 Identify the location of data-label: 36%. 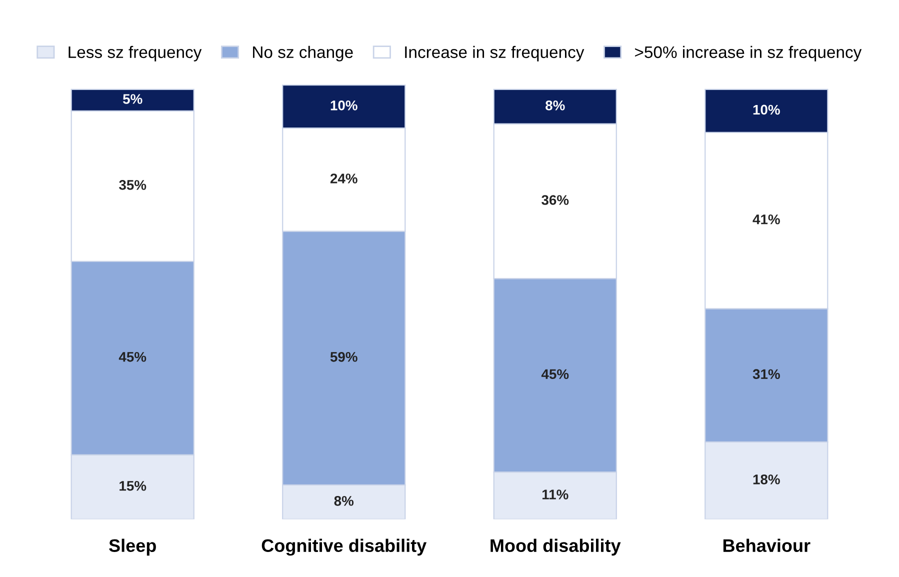
(555, 200).